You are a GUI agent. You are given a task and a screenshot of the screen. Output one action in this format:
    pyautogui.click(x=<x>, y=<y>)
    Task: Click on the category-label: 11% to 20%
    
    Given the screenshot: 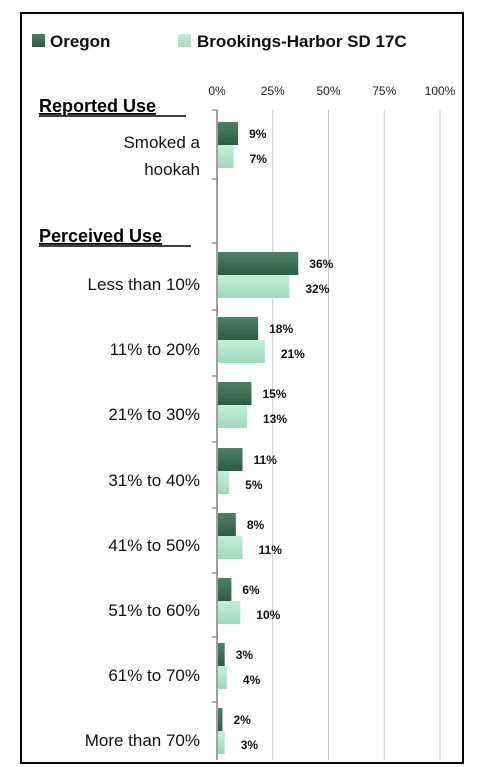 What is the action you would take?
    pyautogui.click(x=155, y=349)
    